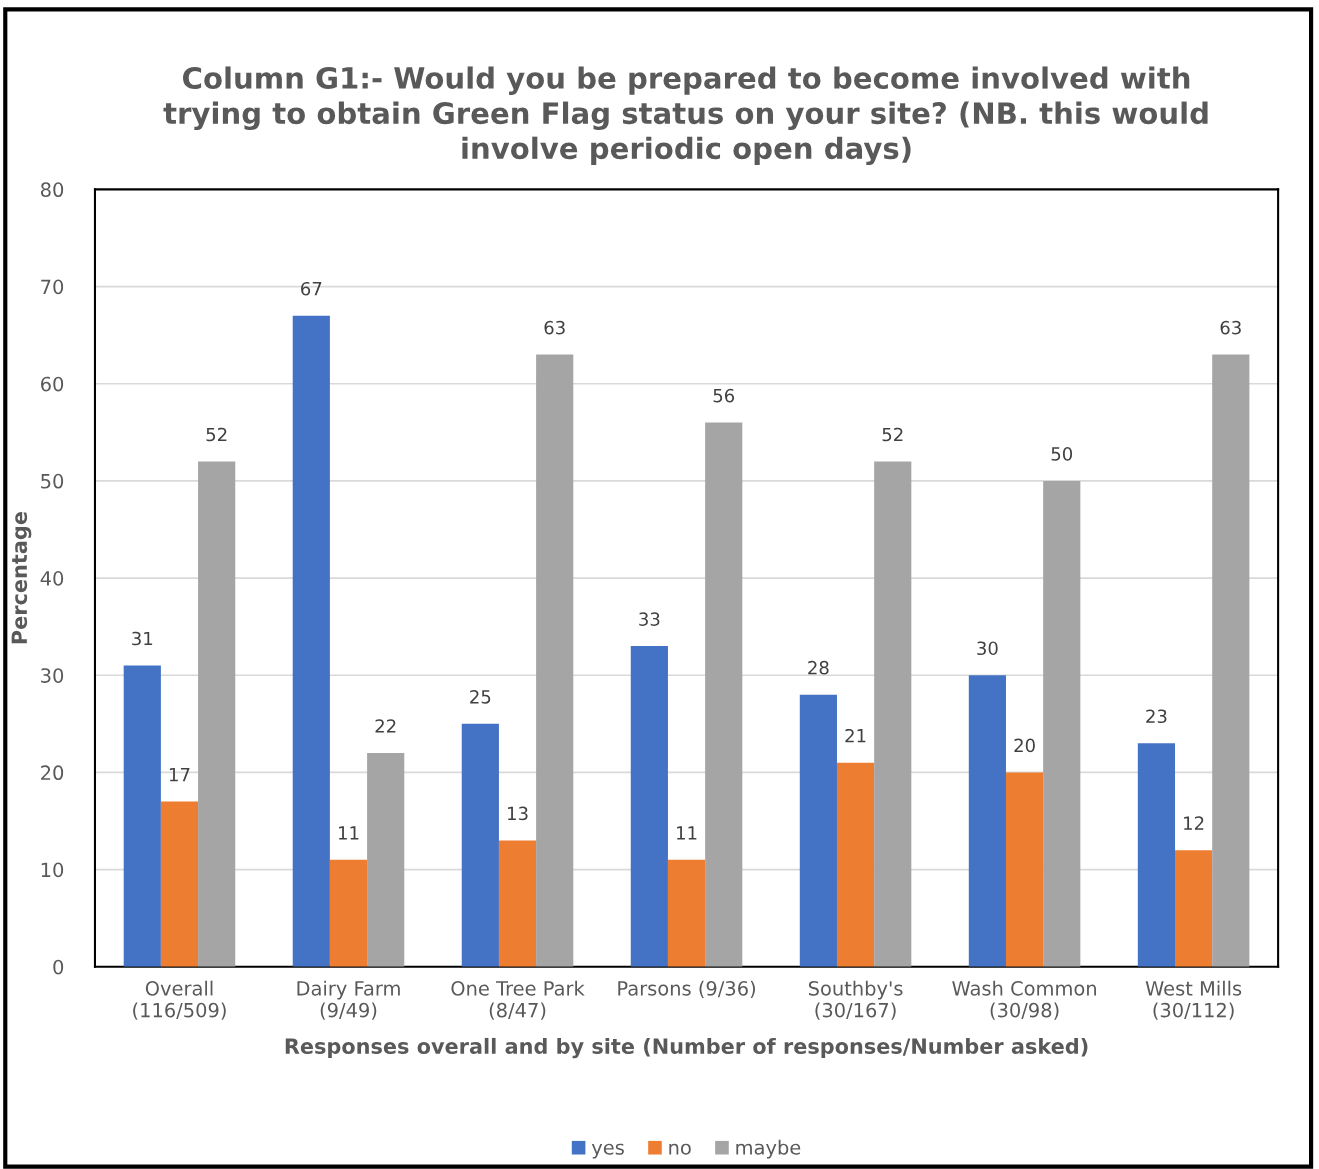 The width and height of the screenshot is (1319, 1169). Describe the element at coordinates (179, 774) in the screenshot. I see `data-label: 17` at that location.